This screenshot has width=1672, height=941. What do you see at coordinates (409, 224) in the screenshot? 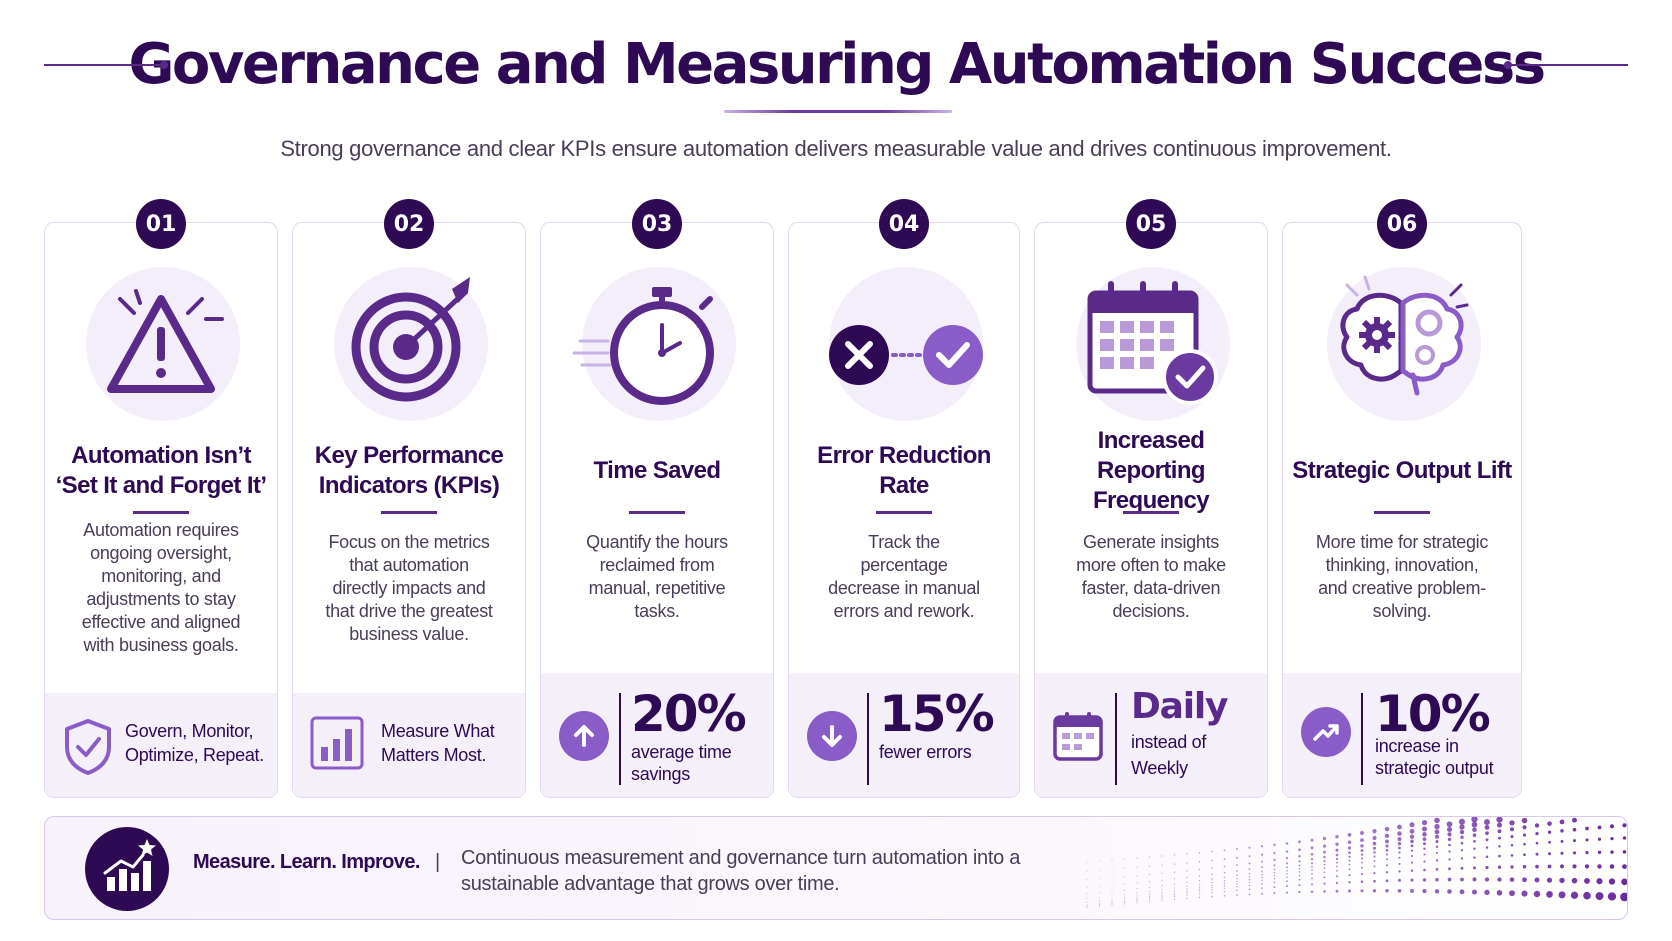
I see `card-number: 02` at bounding box center [409, 224].